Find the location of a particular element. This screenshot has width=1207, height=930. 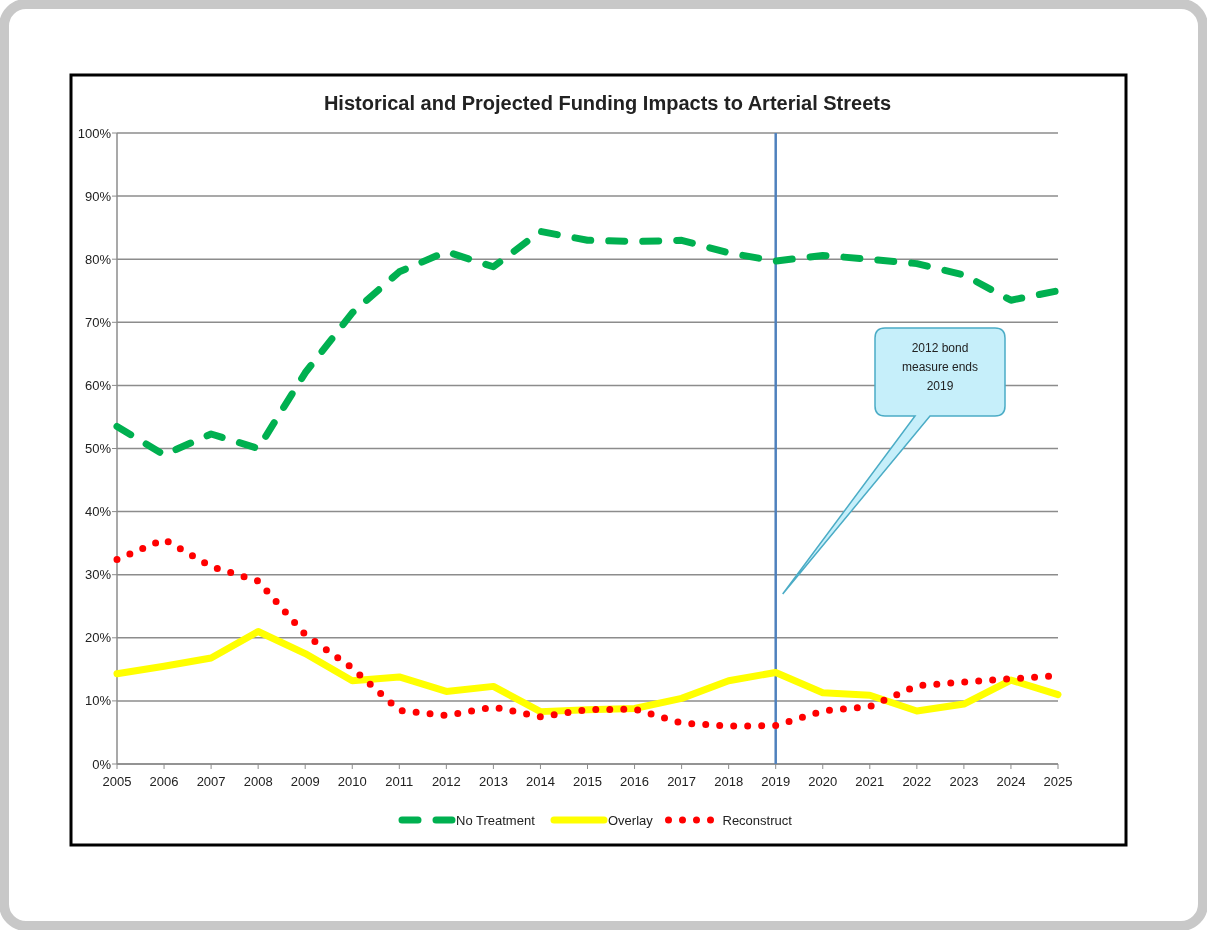

y-tick-label: 20% is located at coordinates (98, 638).